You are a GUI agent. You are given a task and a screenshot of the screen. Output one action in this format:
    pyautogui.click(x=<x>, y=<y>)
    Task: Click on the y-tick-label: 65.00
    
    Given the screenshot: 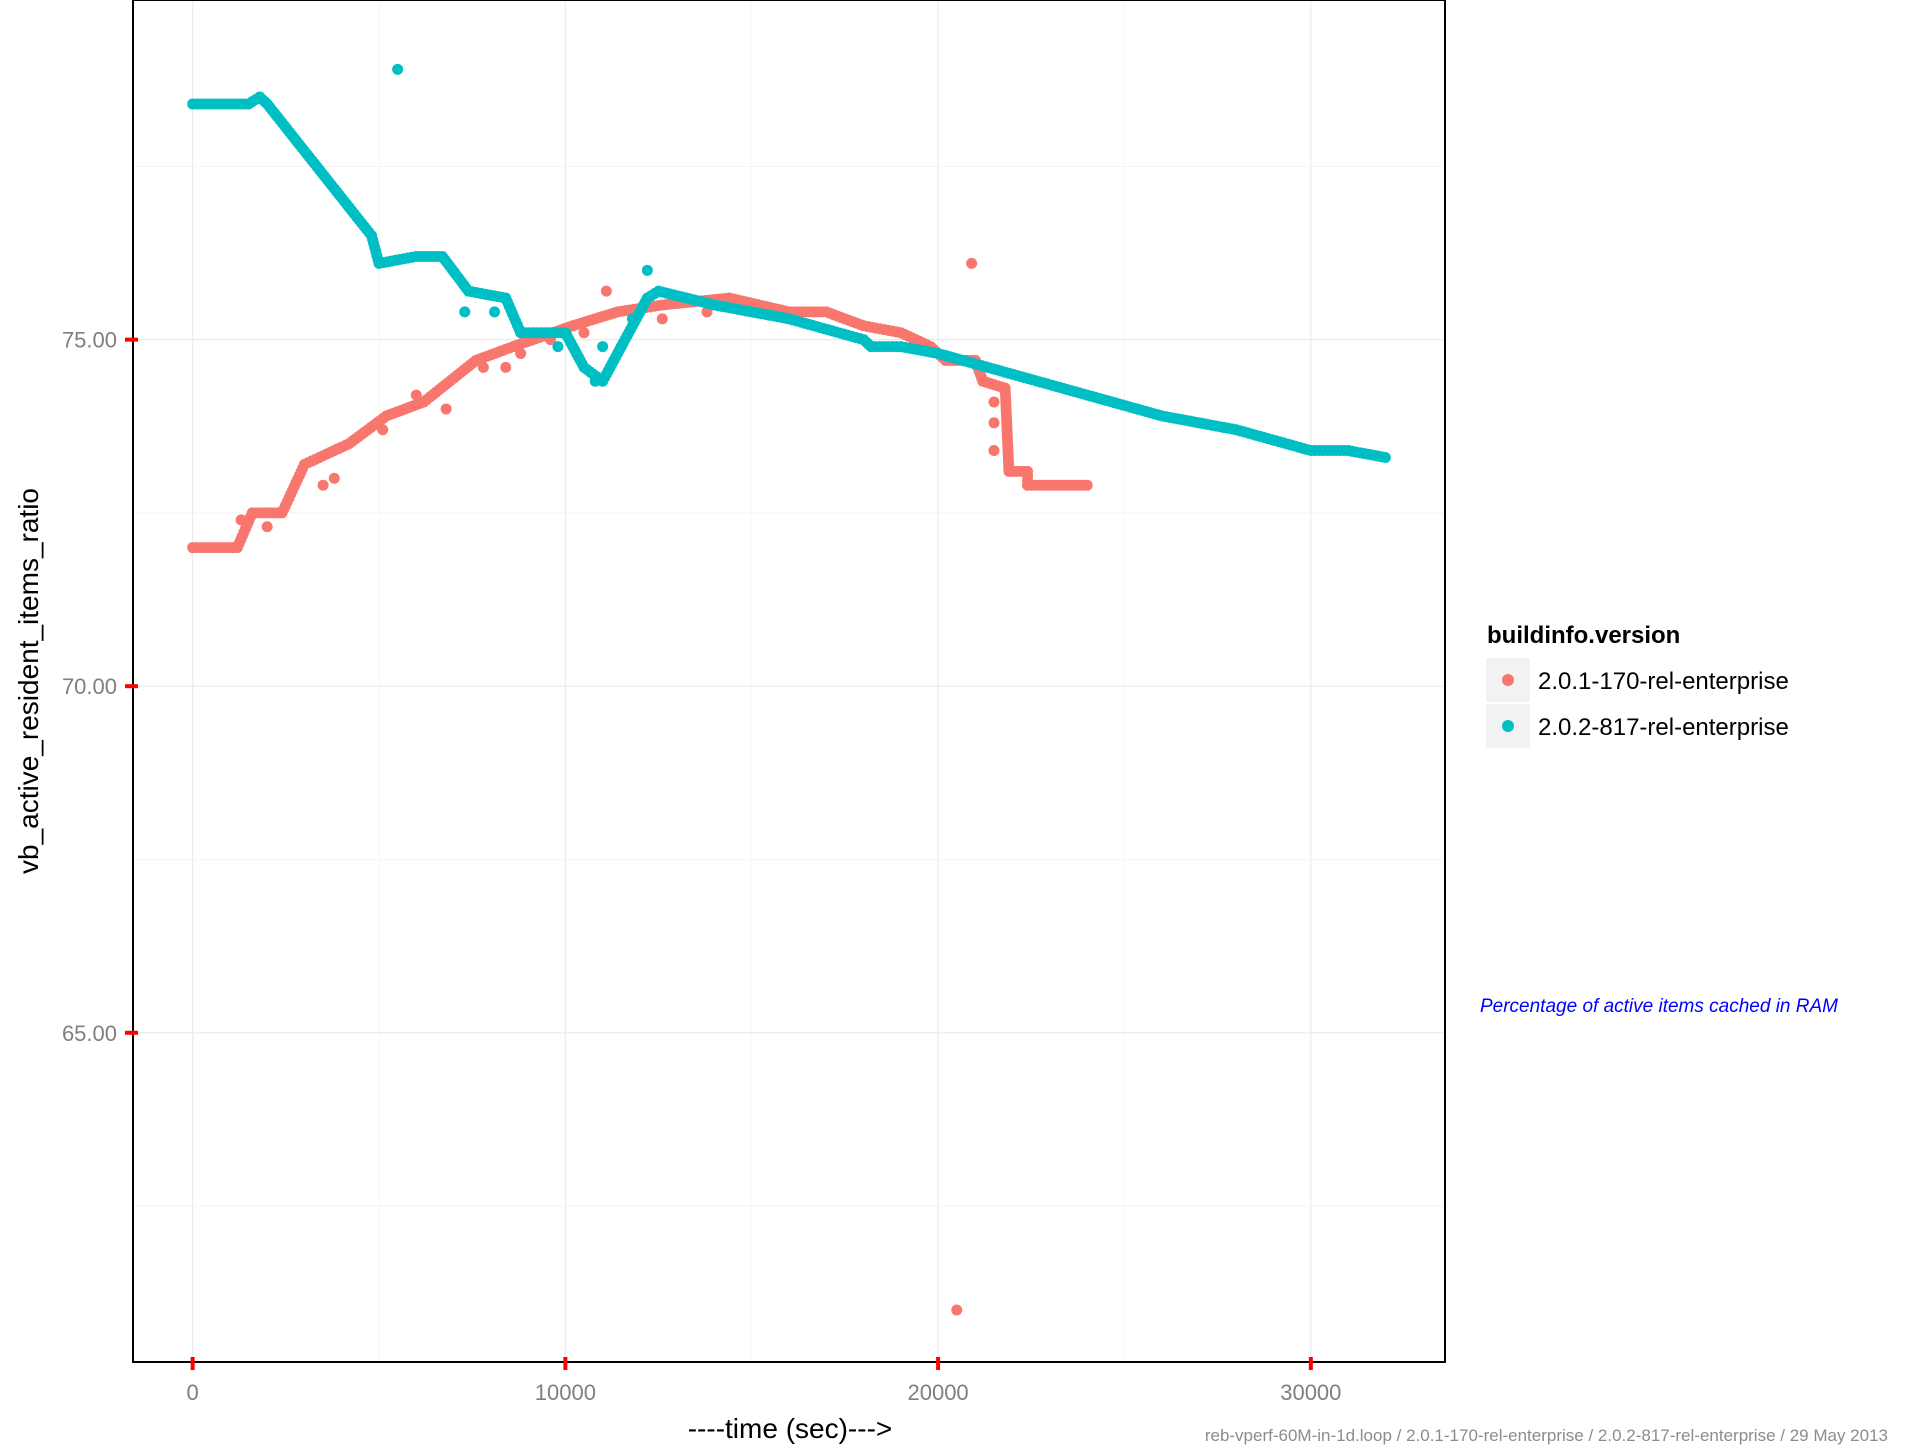 What is the action you would take?
    pyautogui.click(x=89, y=1033)
    